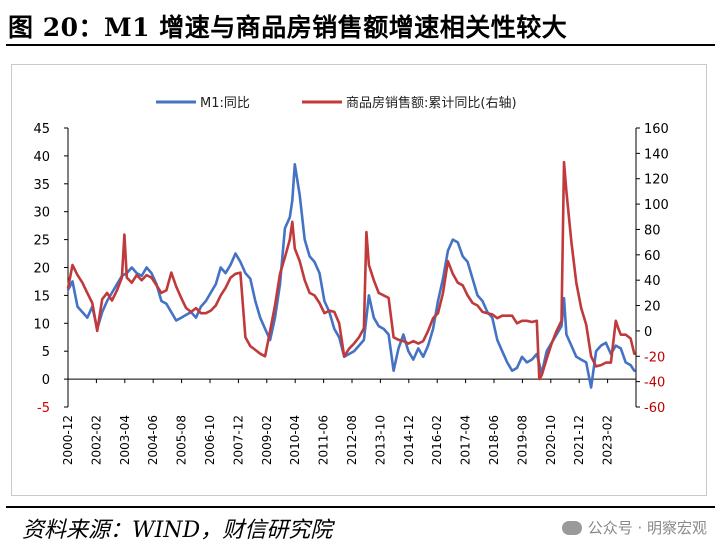 The image size is (721, 552). Describe the element at coordinates (656, 154) in the screenshot. I see `right-tick-label: 140` at that location.